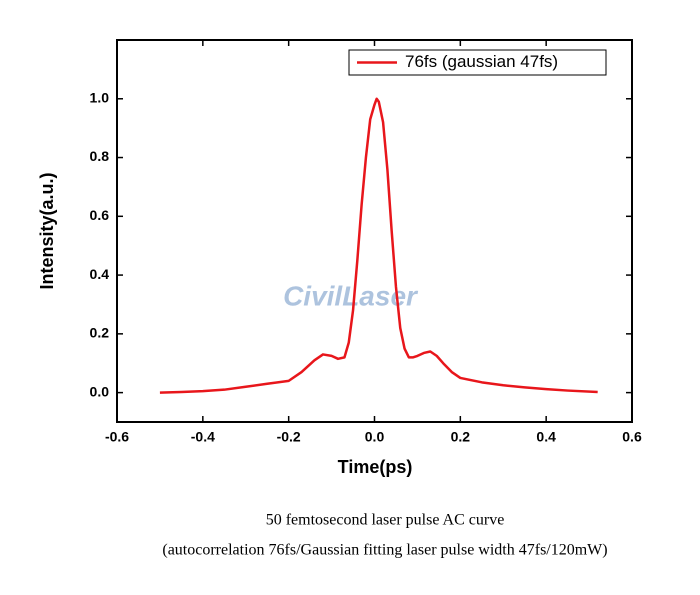  What do you see at coordinates (100, 333) in the screenshot?
I see `y-tick-label: 0.2` at bounding box center [100, 333].